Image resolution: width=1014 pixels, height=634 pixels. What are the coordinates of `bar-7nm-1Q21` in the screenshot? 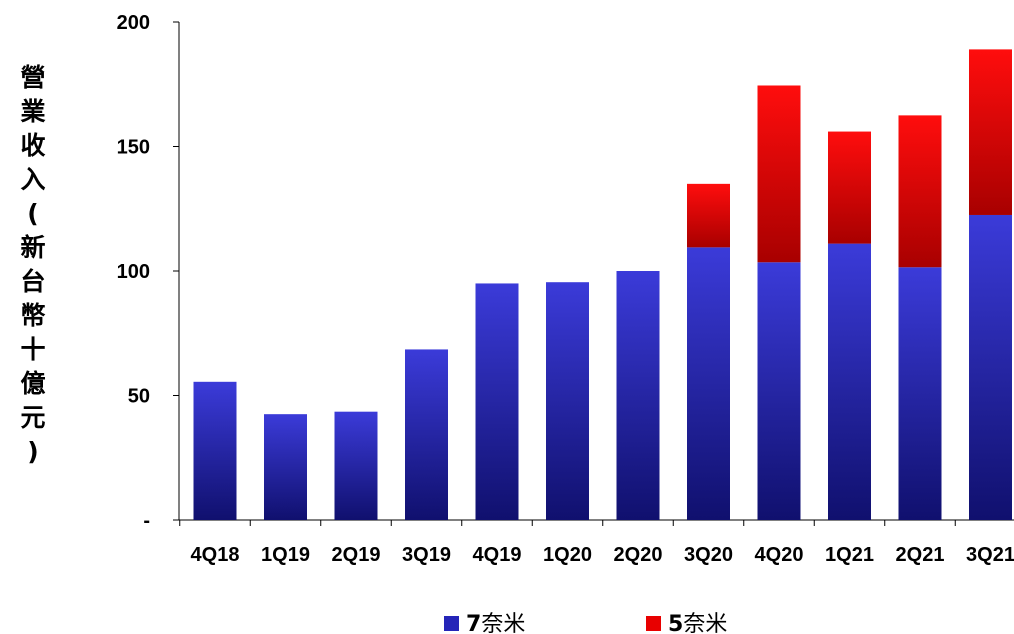 It's located at (849, 382).